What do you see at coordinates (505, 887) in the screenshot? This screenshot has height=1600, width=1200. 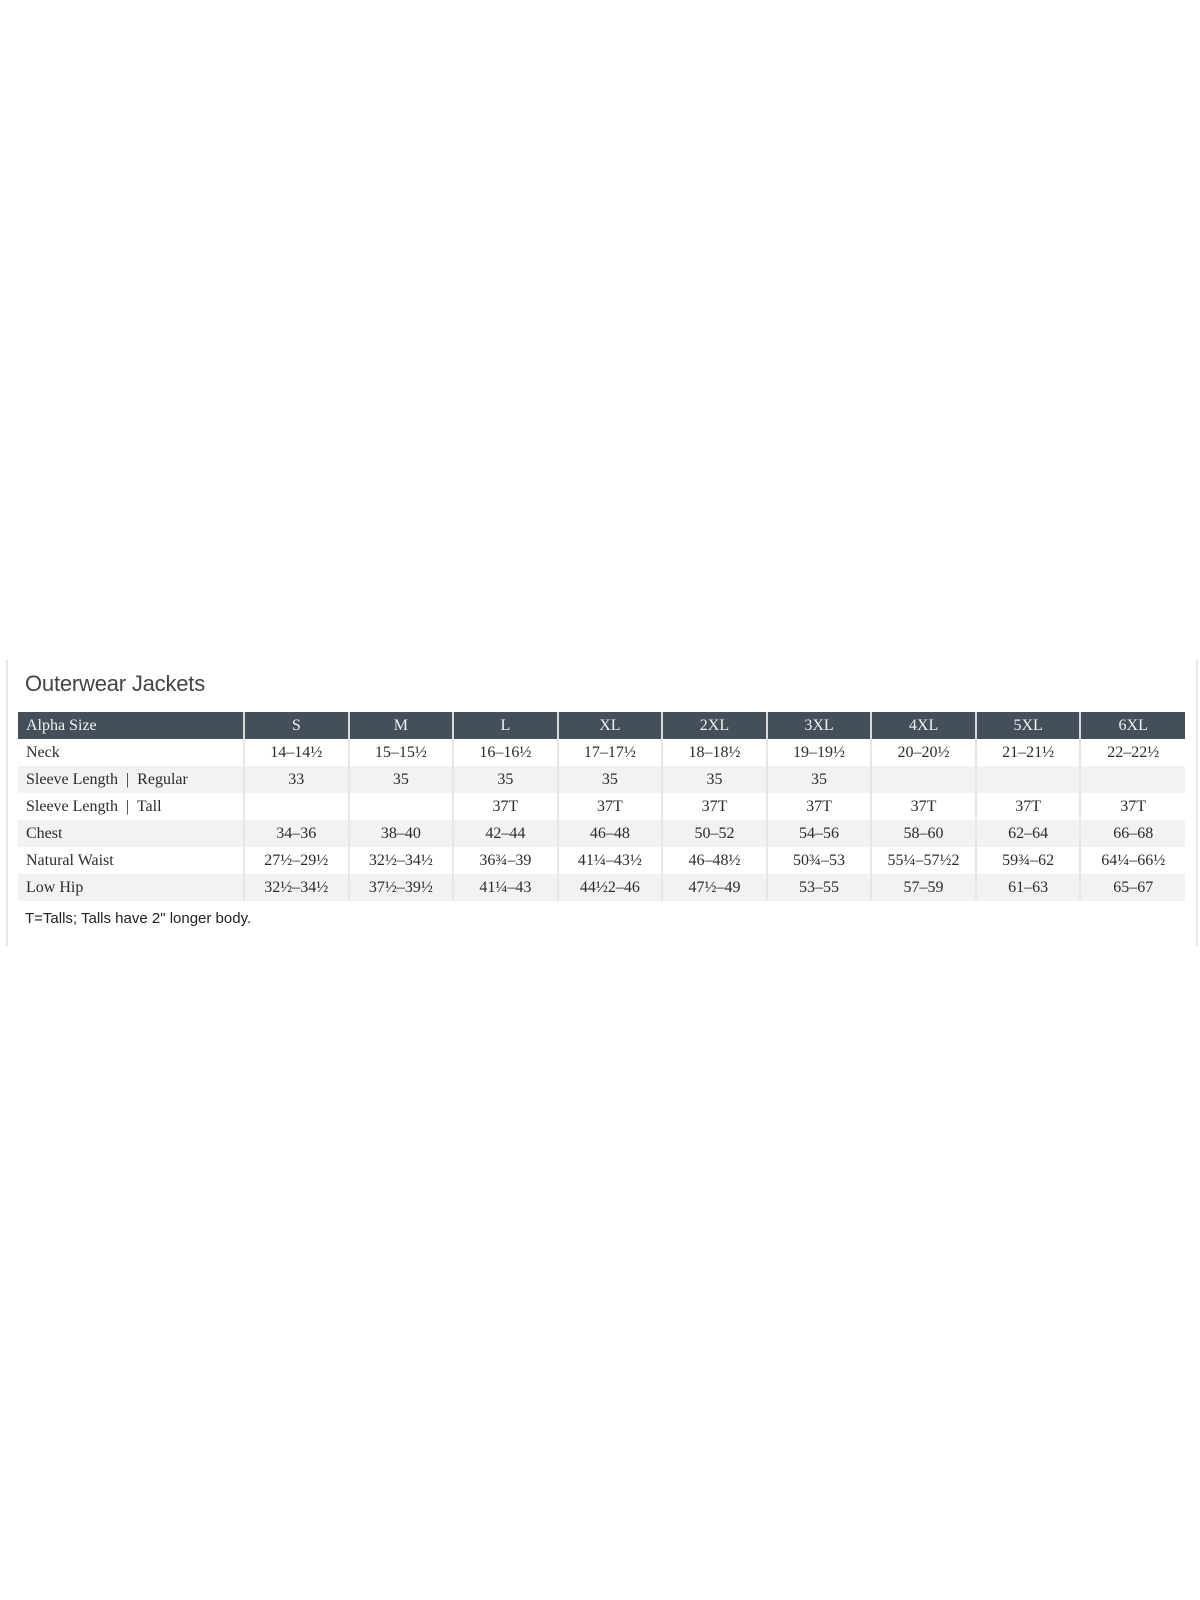 I see `table-cell: 41¼–43` at bounding box center [505, 887].